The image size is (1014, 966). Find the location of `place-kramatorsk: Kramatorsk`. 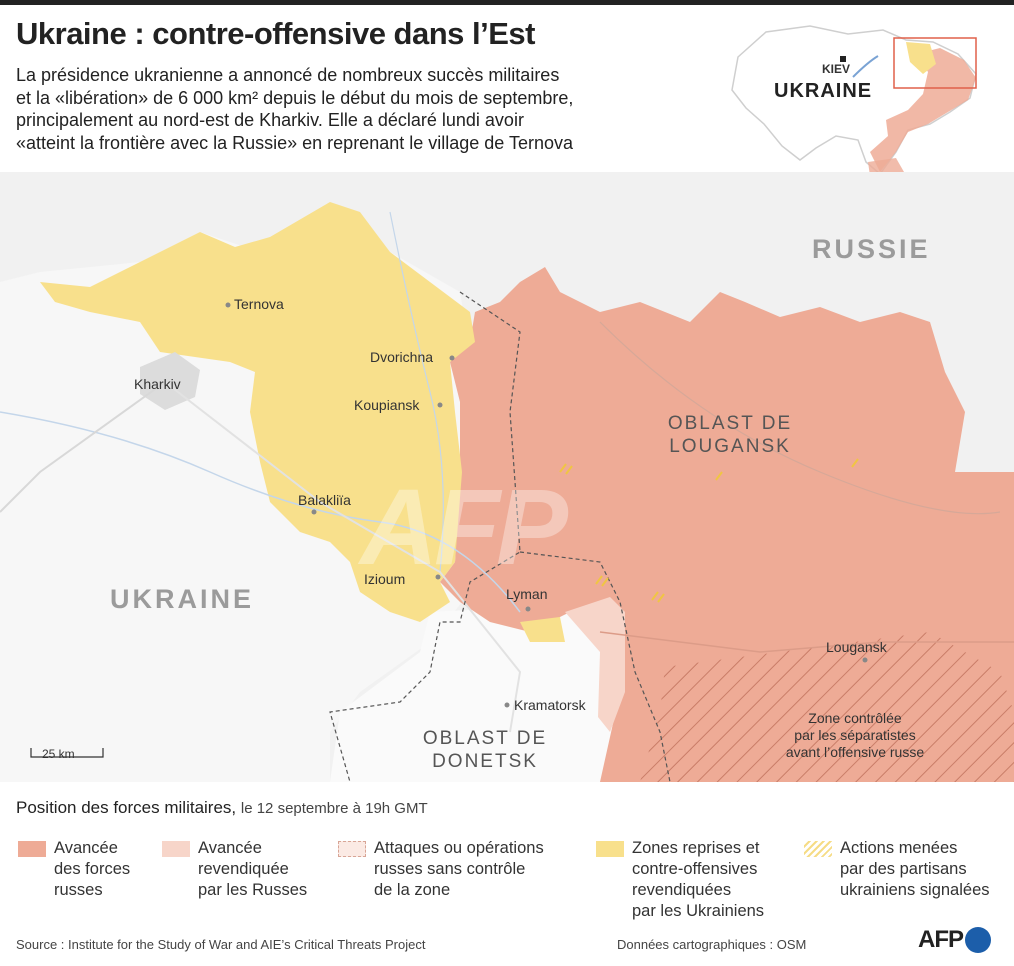

place-kramatorsk: Kramatorsk is located at coordinates (550, 705).